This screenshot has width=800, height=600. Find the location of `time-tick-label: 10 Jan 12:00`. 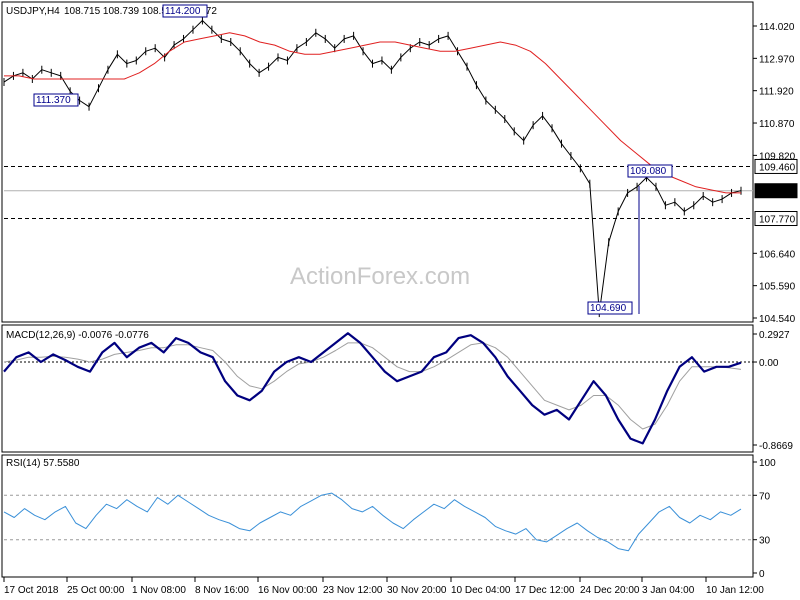

time-tick-label: 10 Jan 12:00 is located at coordinates (735, 590).